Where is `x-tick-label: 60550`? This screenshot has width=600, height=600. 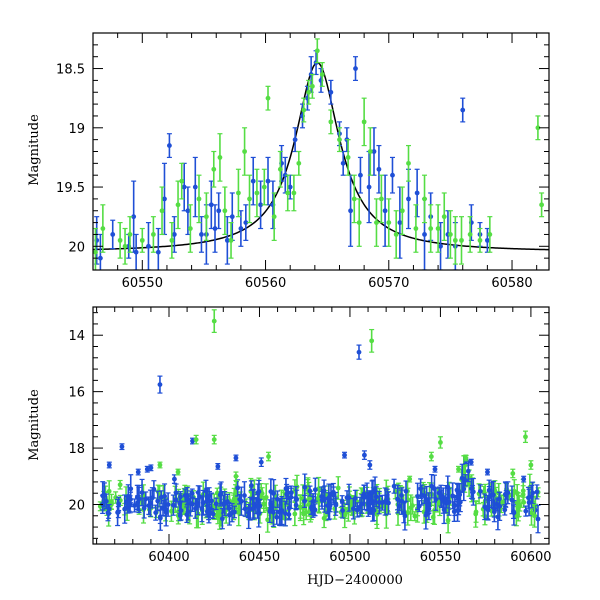
x-tick-label: 60550 is located at coordinates (440, 557).